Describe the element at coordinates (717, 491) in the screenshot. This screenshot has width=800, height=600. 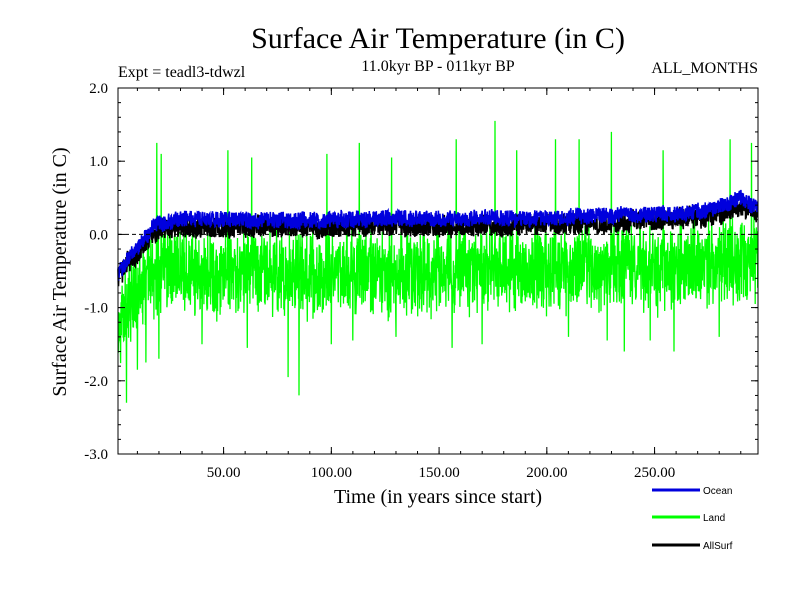
I see `legend-label-ocean: Ocean` at that location.